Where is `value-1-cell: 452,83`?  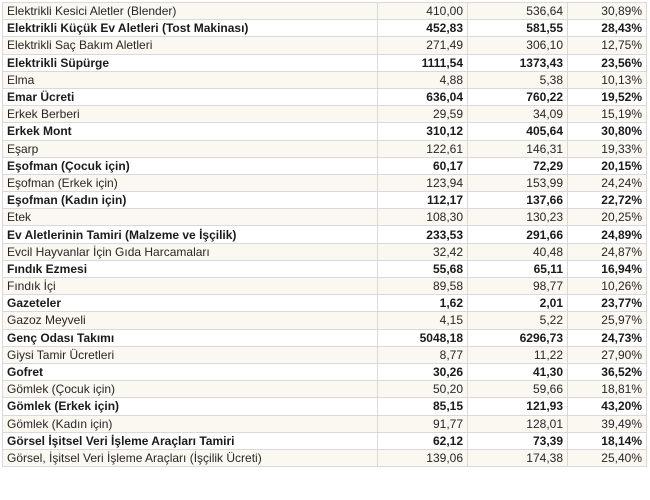 value-1-cell: 452,83 is located at coordinates (422, 28).